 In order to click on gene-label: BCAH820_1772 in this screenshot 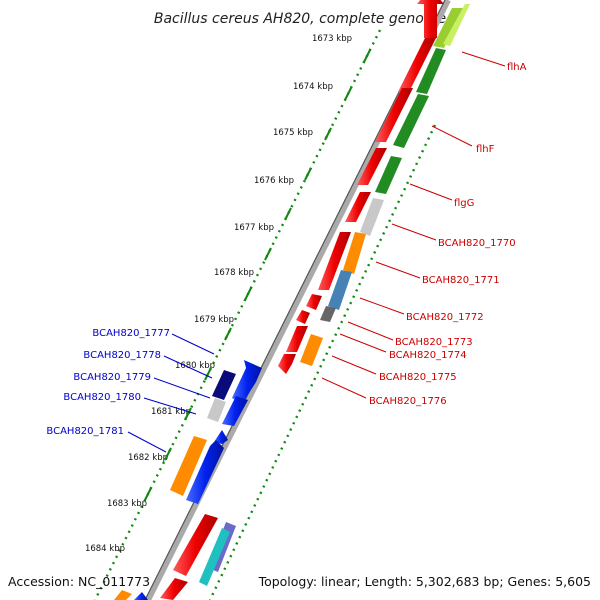, I will do `click(445, 317)`.